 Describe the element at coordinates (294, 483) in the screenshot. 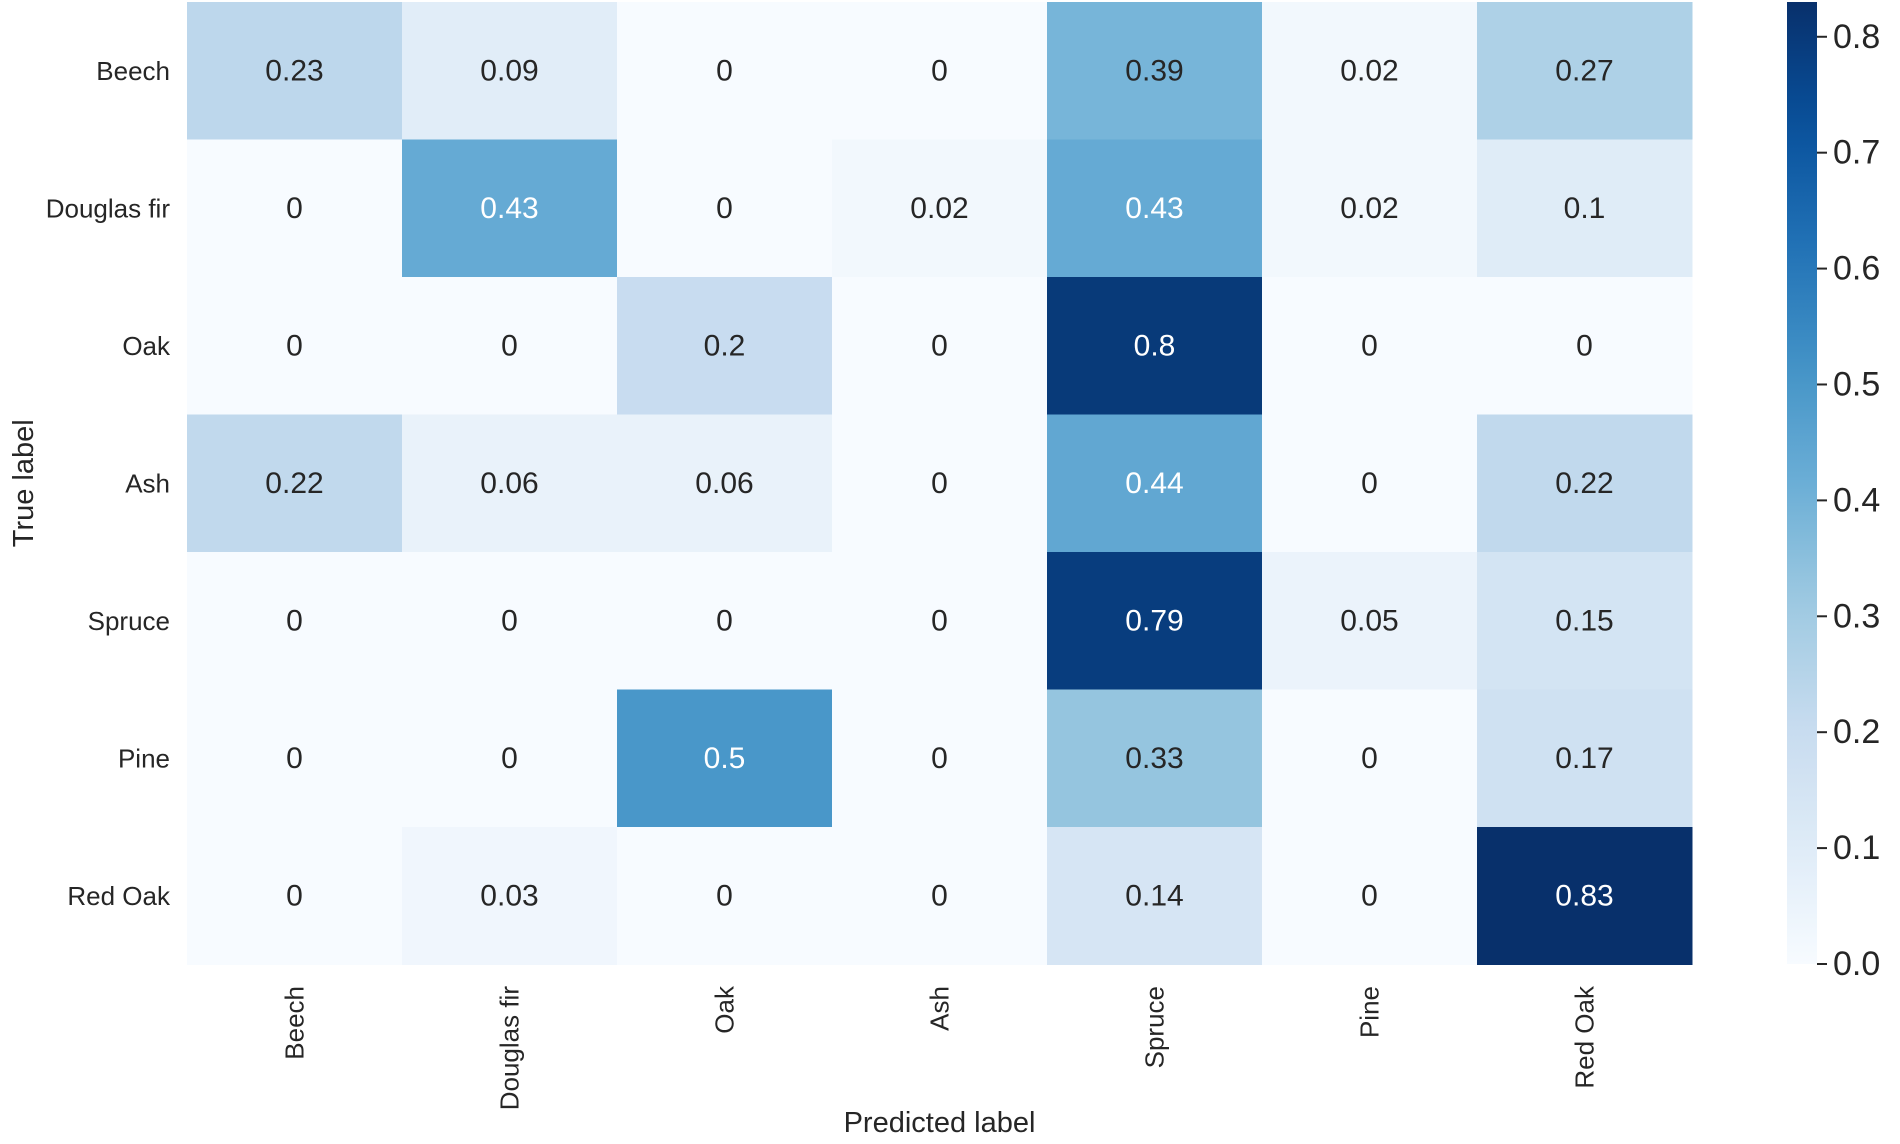

I see `cell-value-label: 0.22` at that location.